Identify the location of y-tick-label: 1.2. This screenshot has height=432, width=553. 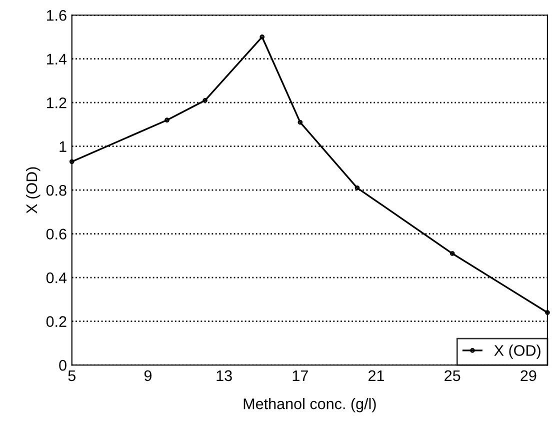
(56, 102).